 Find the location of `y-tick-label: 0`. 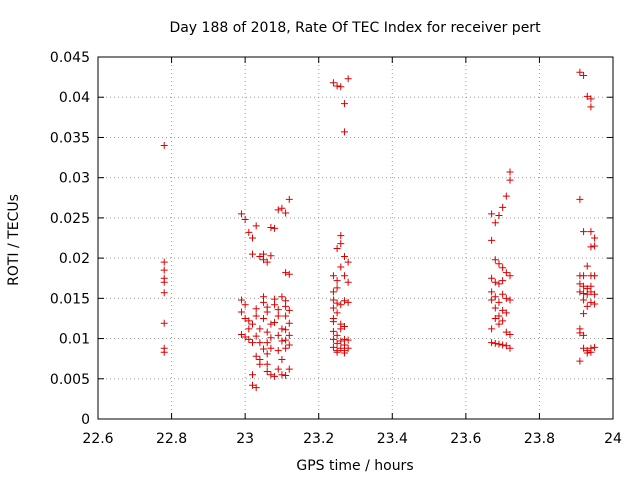

y-tick-label: 0 is located at coordinates (85, 420).